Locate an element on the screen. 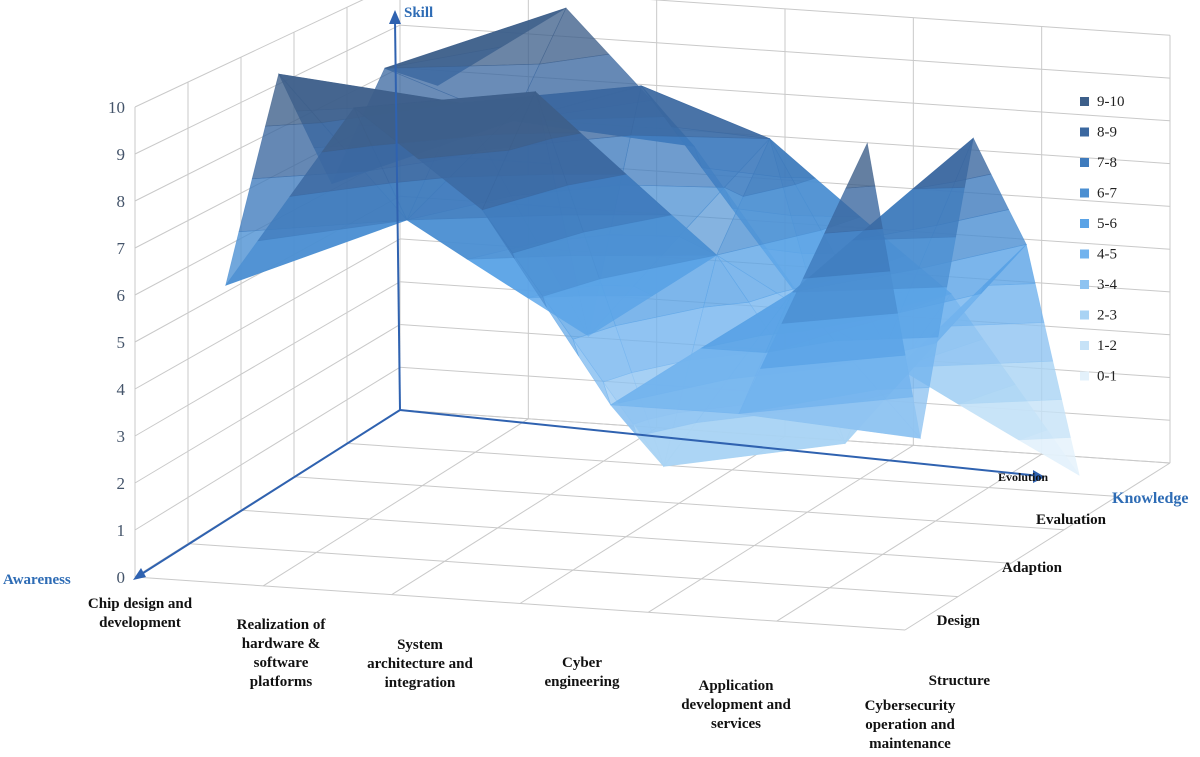 This screenshot has width=1200, height=757. legend-label: 6-7 is located at coordinates (1107, 194).